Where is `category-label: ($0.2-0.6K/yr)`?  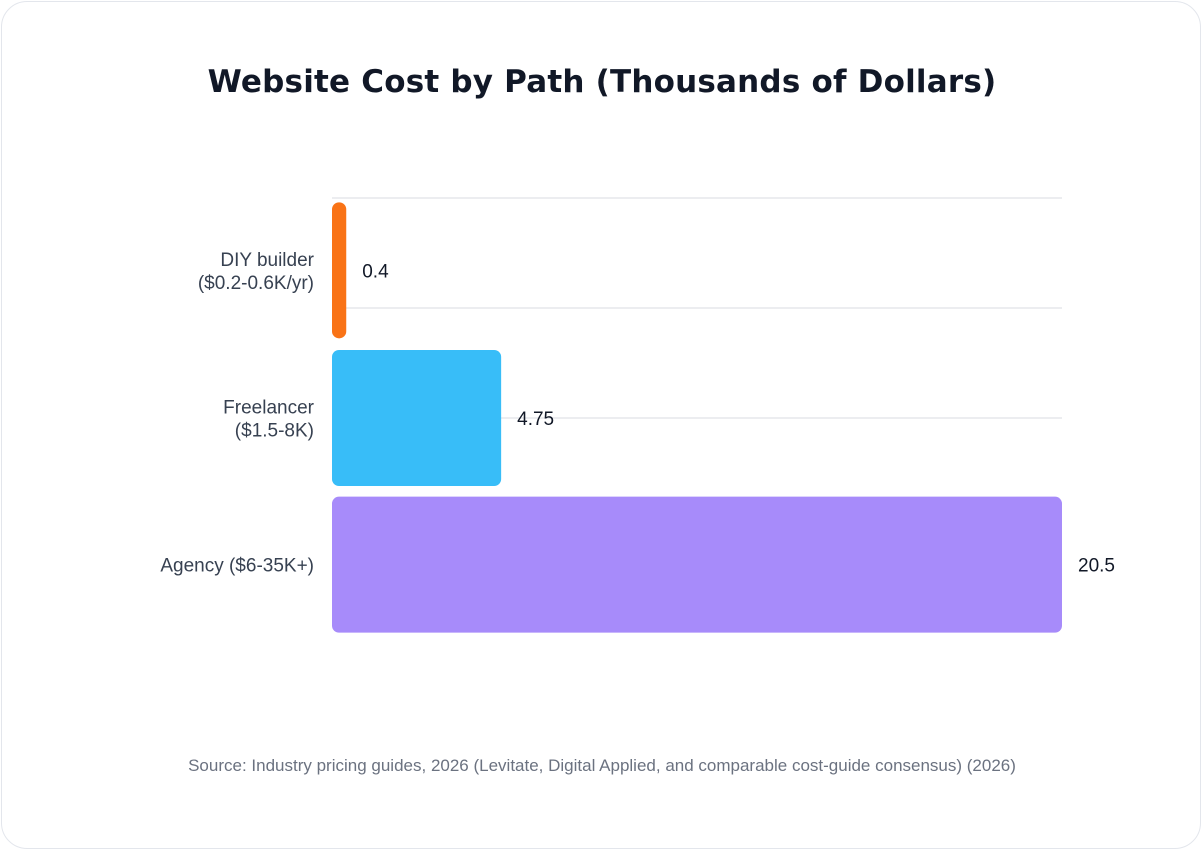 category-label: ($0.2-0.6K/yr) is located at coordinates (256, 283).